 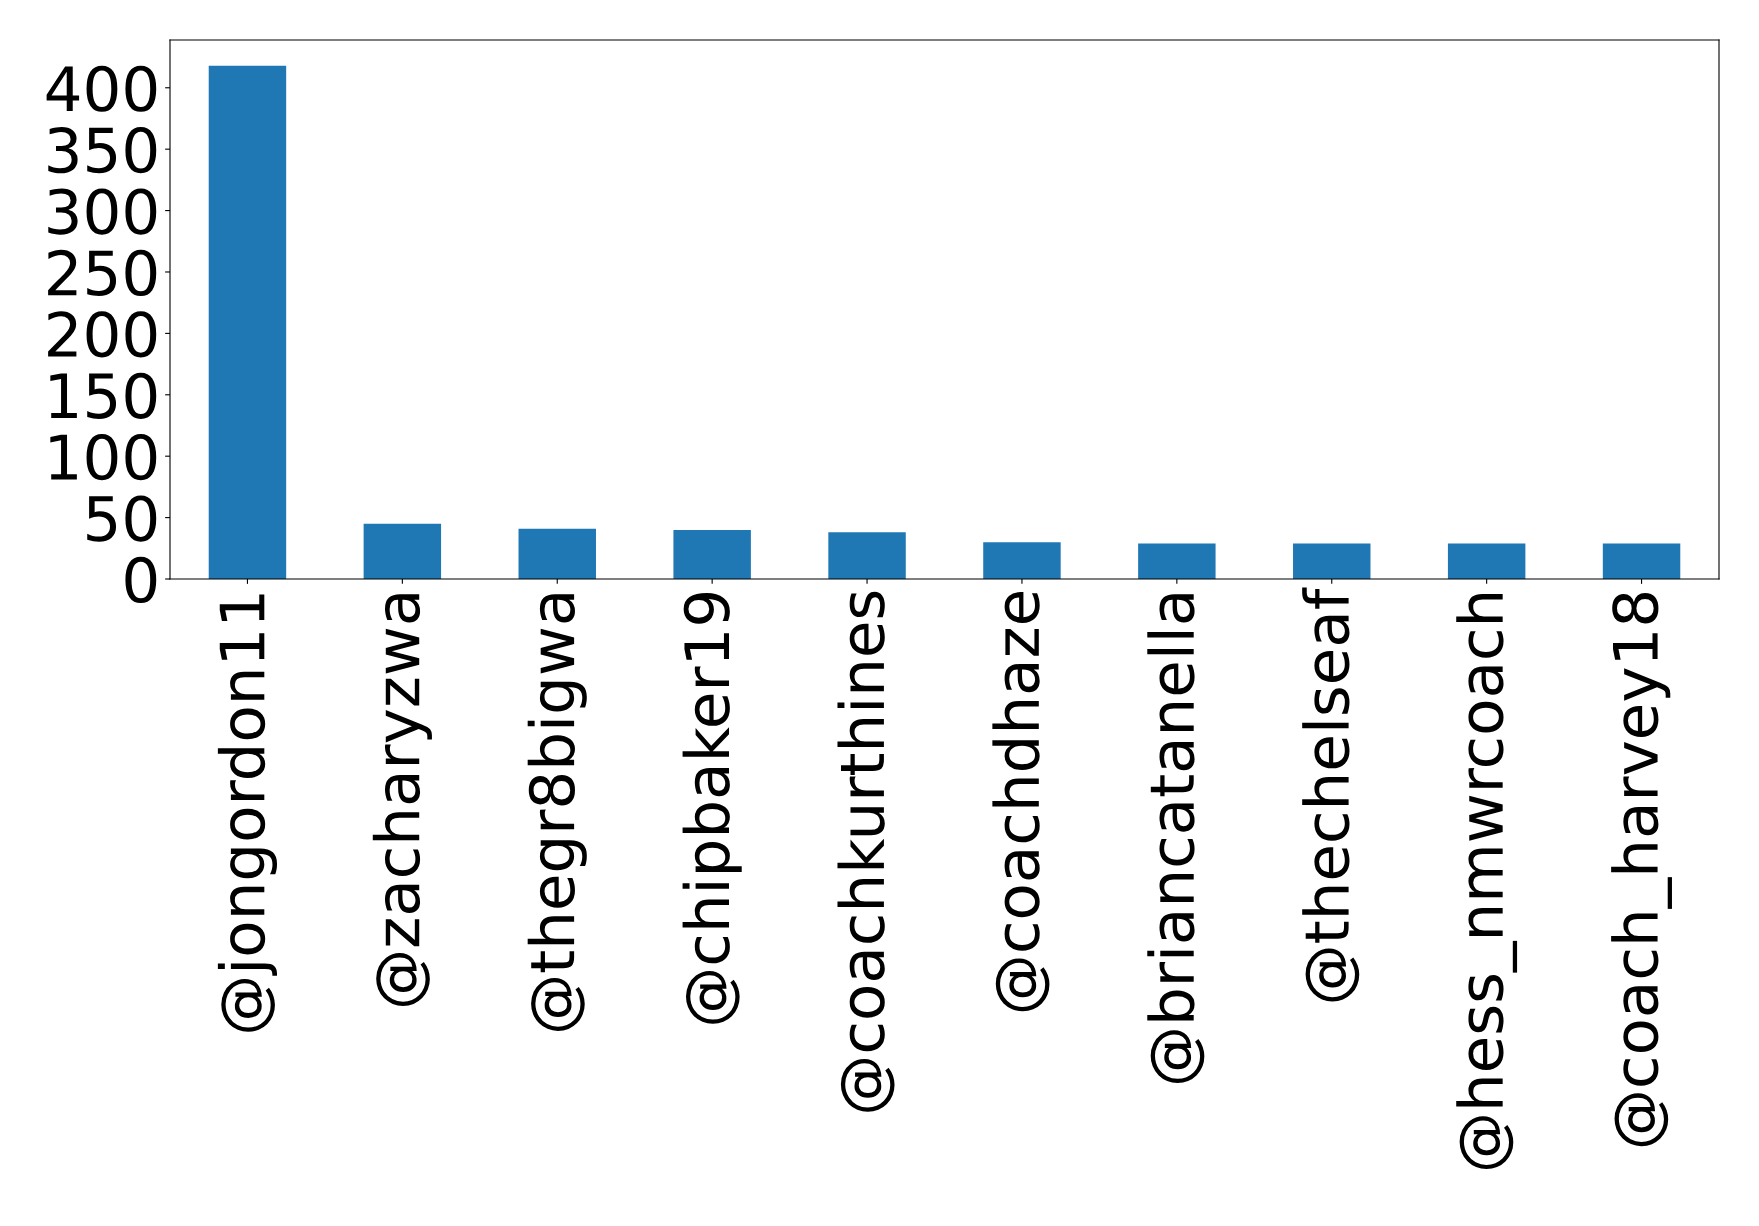 What do you see at coordinates (102, 334) in the screenshot?
I see `y-tick-label: 200` at bounding box center [102, 334].